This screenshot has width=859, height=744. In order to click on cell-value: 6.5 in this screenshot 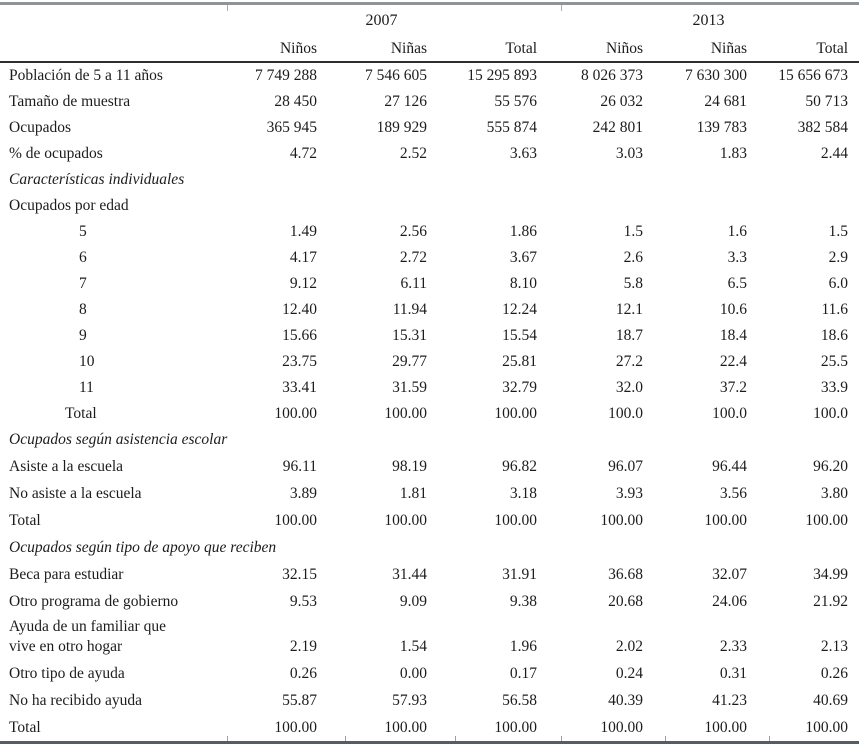, I will do `click(737, 283)`.